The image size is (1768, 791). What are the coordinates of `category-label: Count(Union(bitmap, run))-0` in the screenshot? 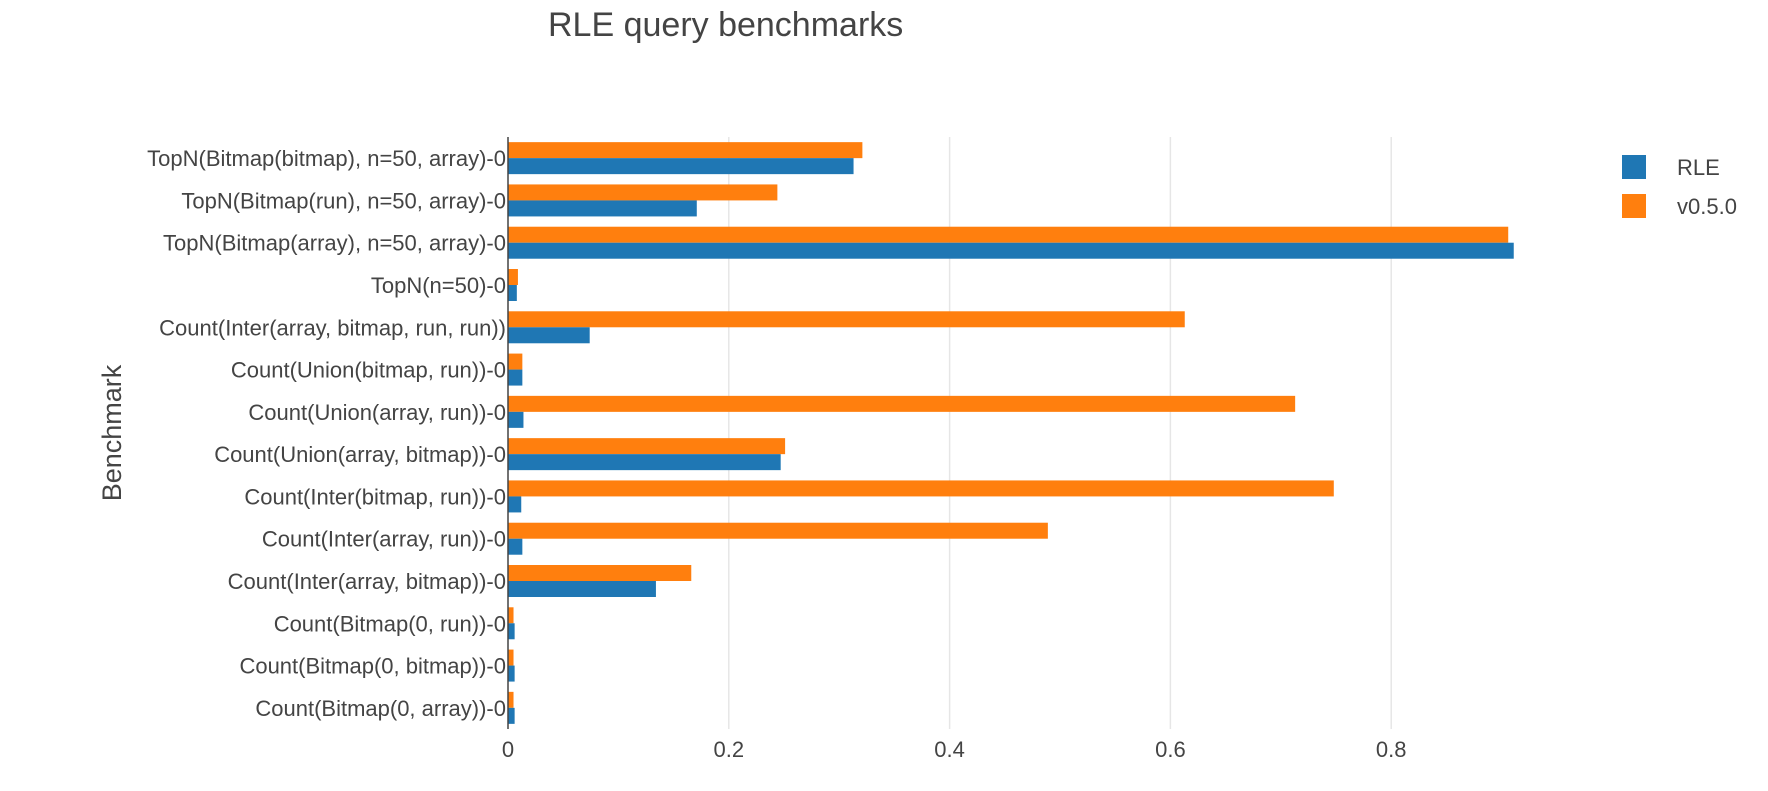 It's located at (368, 370).